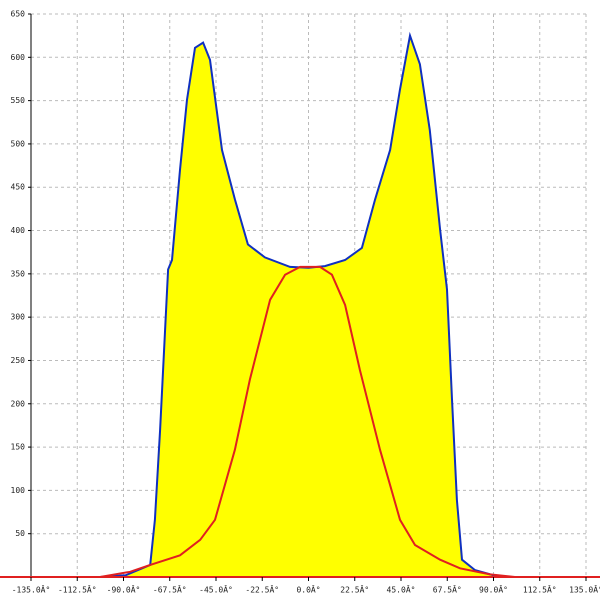 The height and width of the screenshot is (600, 600). Describe the element at coordinates (447, 589) in the screenshot. I see `x-tick-label: 67.5Â°` at that location.